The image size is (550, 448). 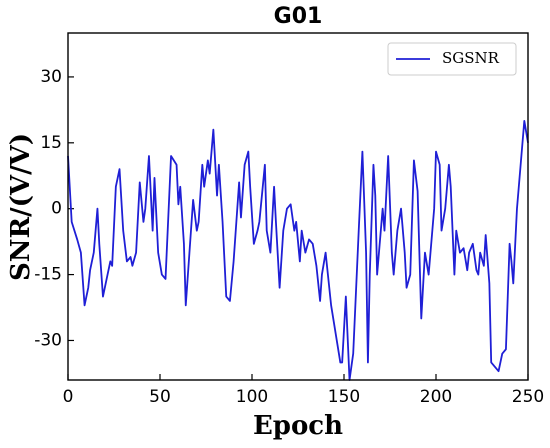 I want to click on x-axis-label: Epoch, so click(x=298, y=426).